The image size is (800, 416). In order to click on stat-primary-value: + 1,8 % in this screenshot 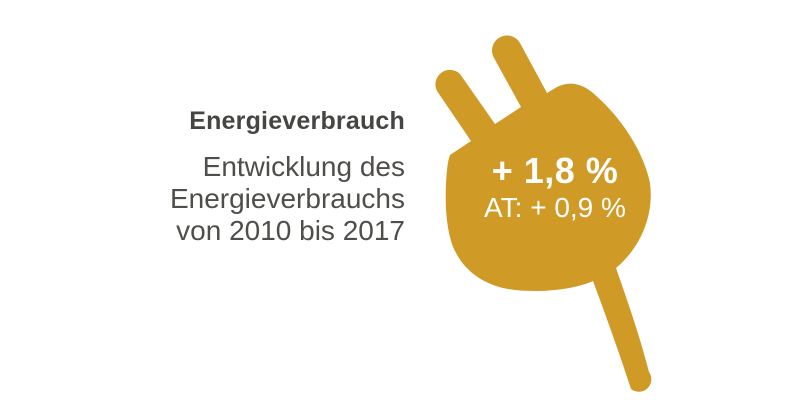, I will do `click(555, 170)`.